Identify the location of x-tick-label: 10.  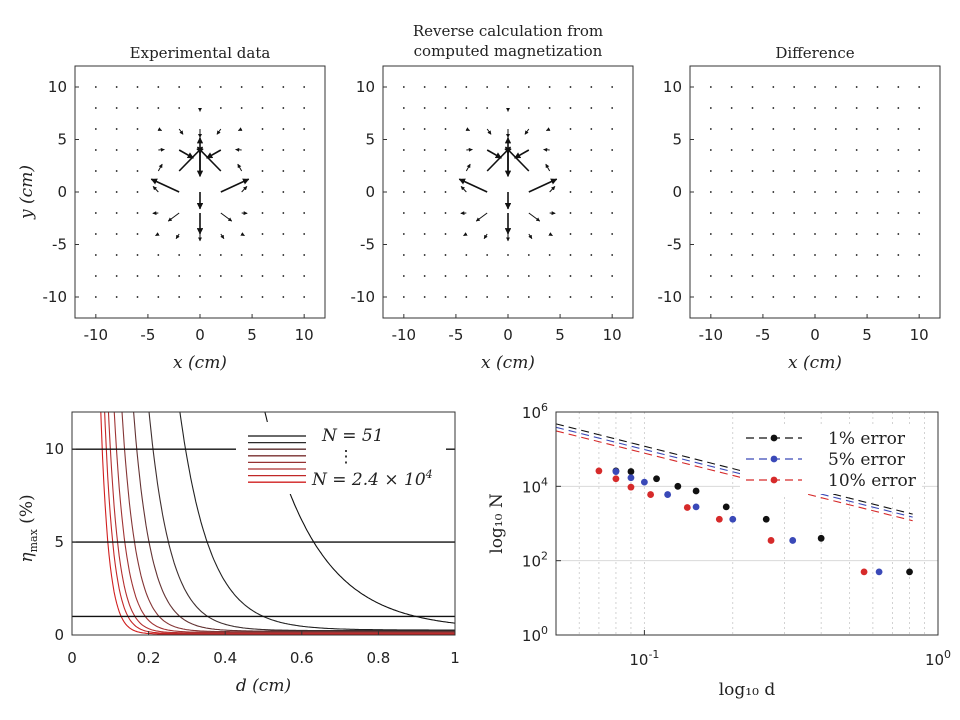
(612, 335).